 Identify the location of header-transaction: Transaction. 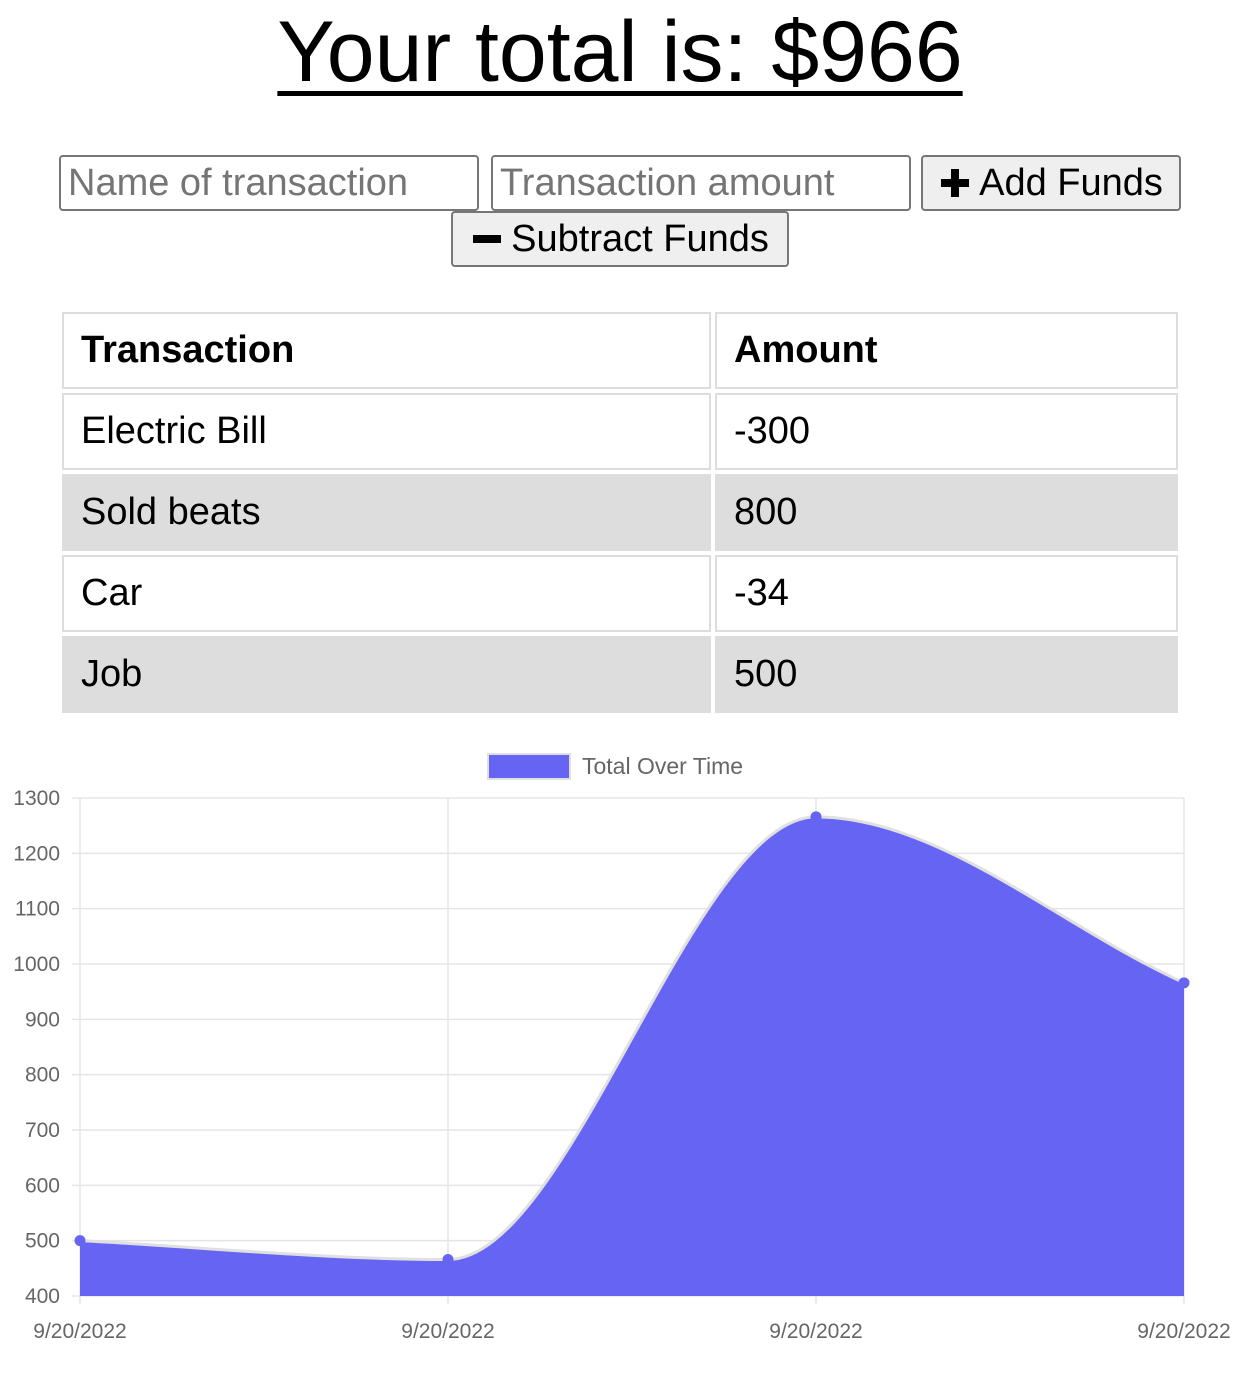
(386, 350).